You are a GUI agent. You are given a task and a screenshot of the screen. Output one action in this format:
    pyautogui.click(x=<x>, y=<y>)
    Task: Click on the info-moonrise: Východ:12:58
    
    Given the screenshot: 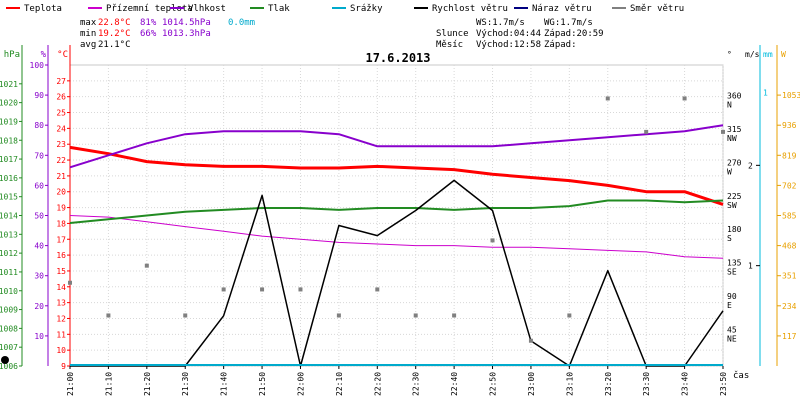 What is the action you would take?
    pyautogui.click(x=508, y=45)
    